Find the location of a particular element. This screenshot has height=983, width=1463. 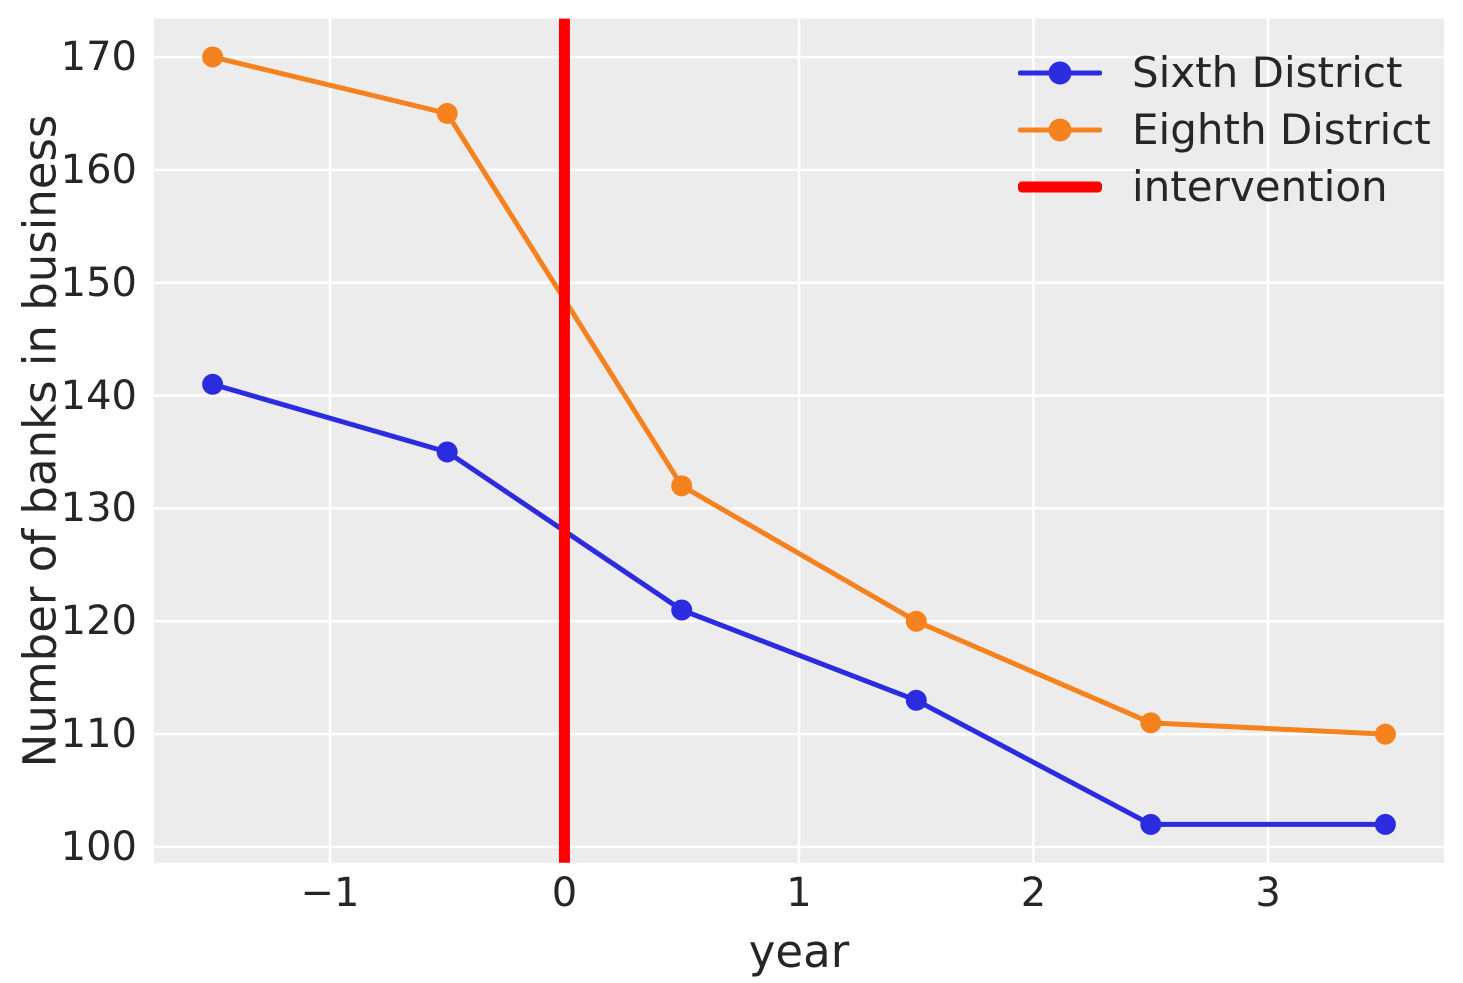

x-axis-label: year is located at coordinates (799, 951).